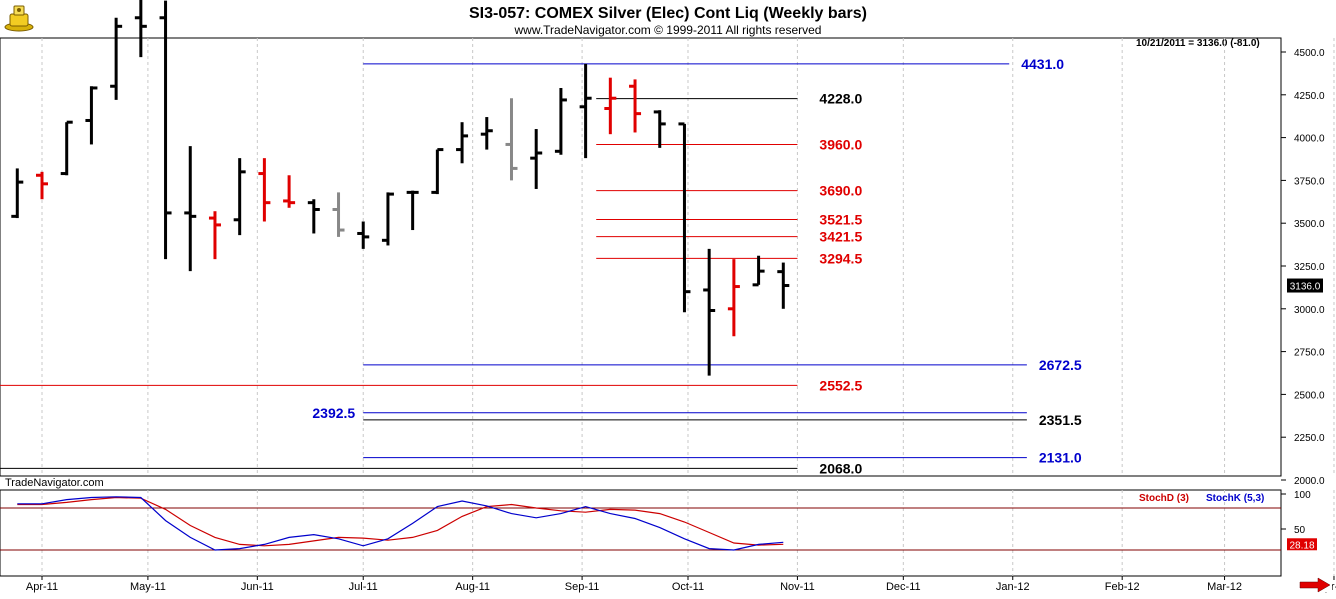 The image size is (1336, 599). I want to click on level-label: 2131.0, so click(1060, 458).